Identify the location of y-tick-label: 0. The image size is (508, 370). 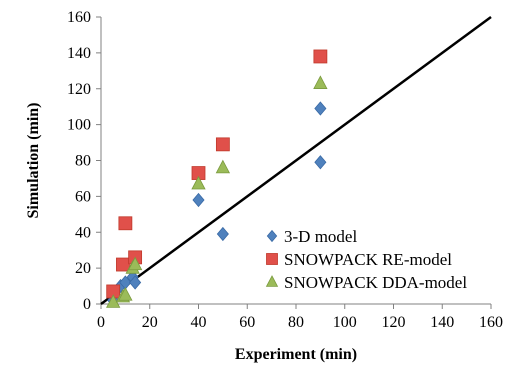
(87, 304).